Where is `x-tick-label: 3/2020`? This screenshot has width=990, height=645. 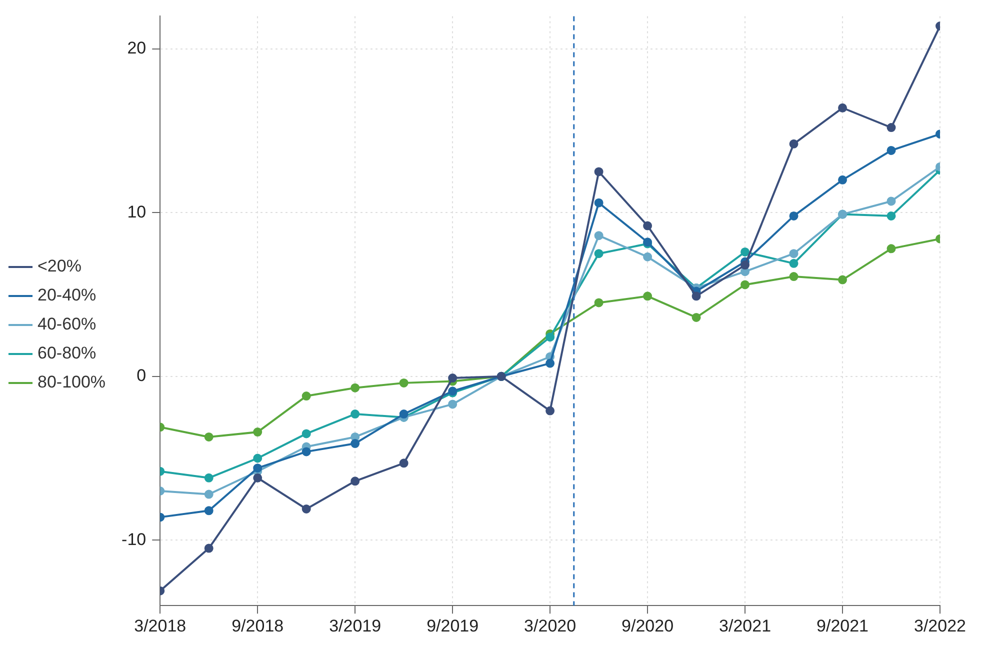 x-tick-label: 3/2020 is located at coordinates (550, 626).